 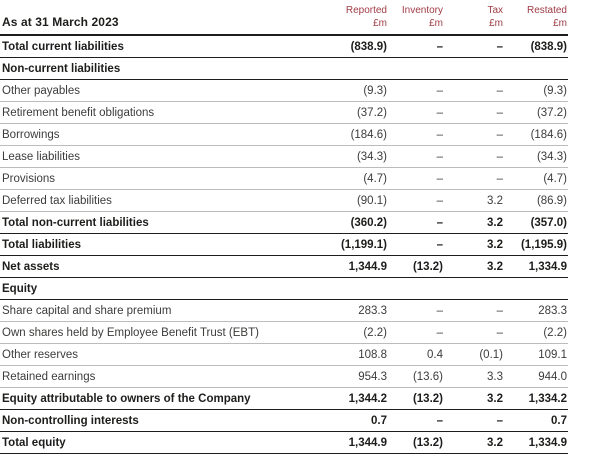 What do you see at coordinates (360, 442) in the screenshot?
I see `row-value: 1,344.9` at bounding box center [360, 442].